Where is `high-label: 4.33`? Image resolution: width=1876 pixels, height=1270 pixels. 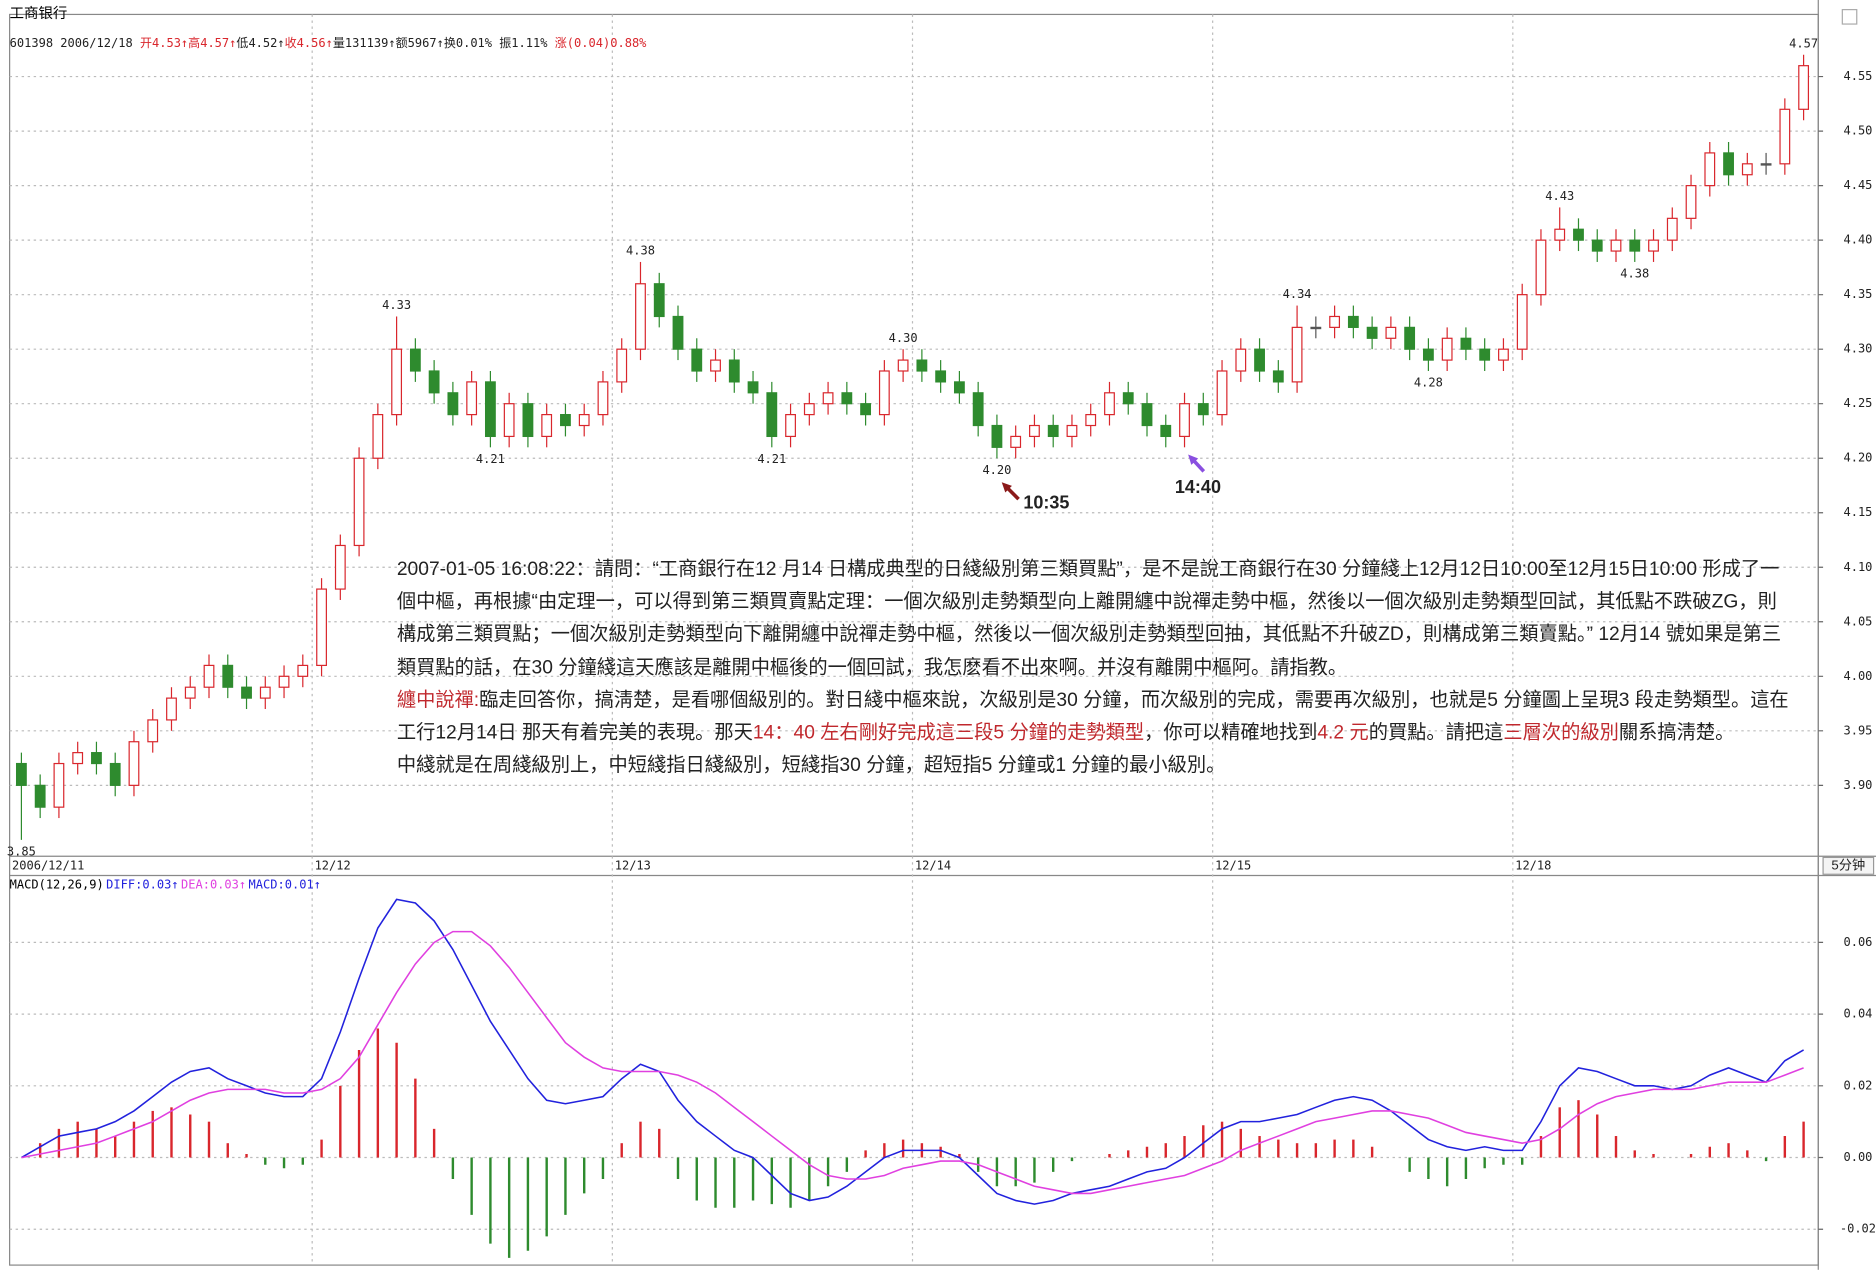
high-label: 4.33 is located at coordinates (396, 305).